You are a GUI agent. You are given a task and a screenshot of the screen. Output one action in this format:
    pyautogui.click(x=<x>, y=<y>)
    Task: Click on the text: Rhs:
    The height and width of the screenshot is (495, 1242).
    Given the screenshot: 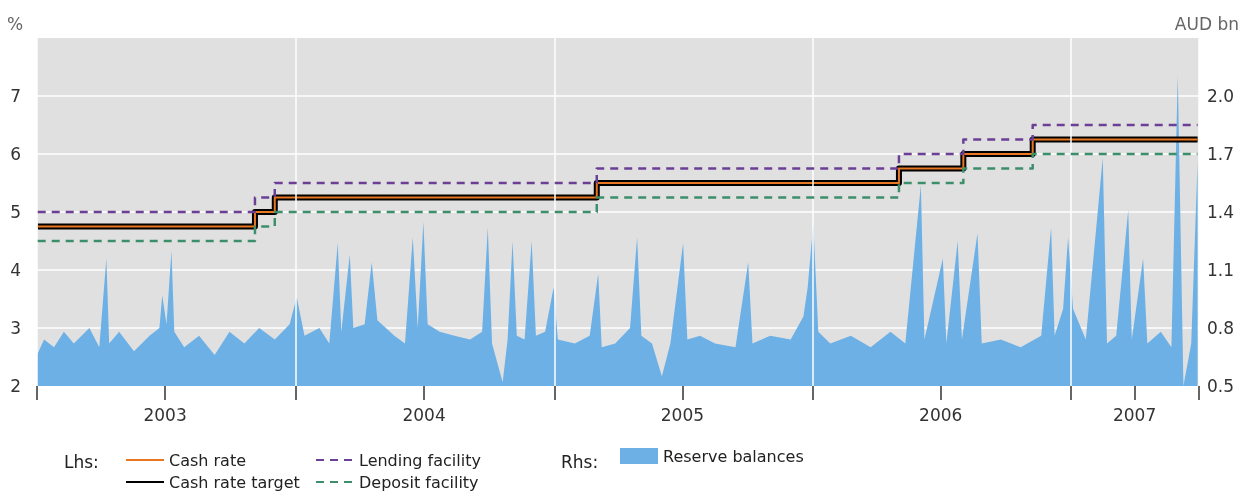 What is the action you would take?
    pyautogui.click(x=580, y=461)
    